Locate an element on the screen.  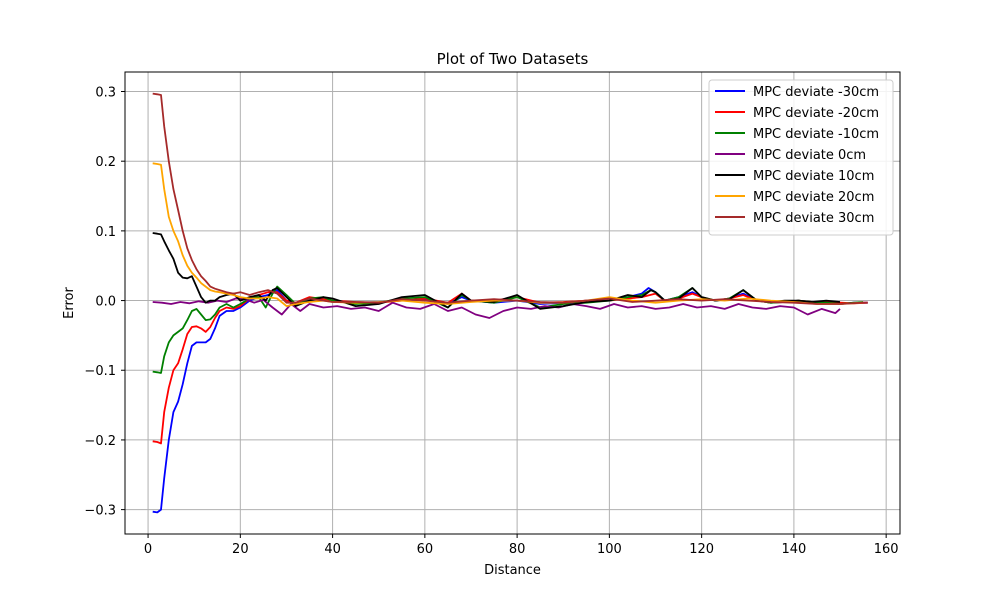
x-tick-label: 40 is located at coordinates (332, 549).